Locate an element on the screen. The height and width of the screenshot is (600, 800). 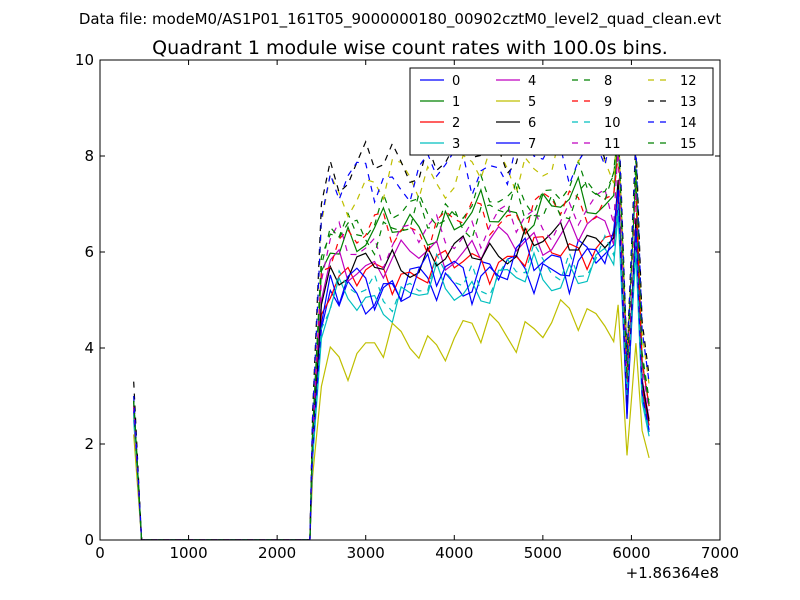
y-tick-label: 10 is located at coordinates (84, 60).